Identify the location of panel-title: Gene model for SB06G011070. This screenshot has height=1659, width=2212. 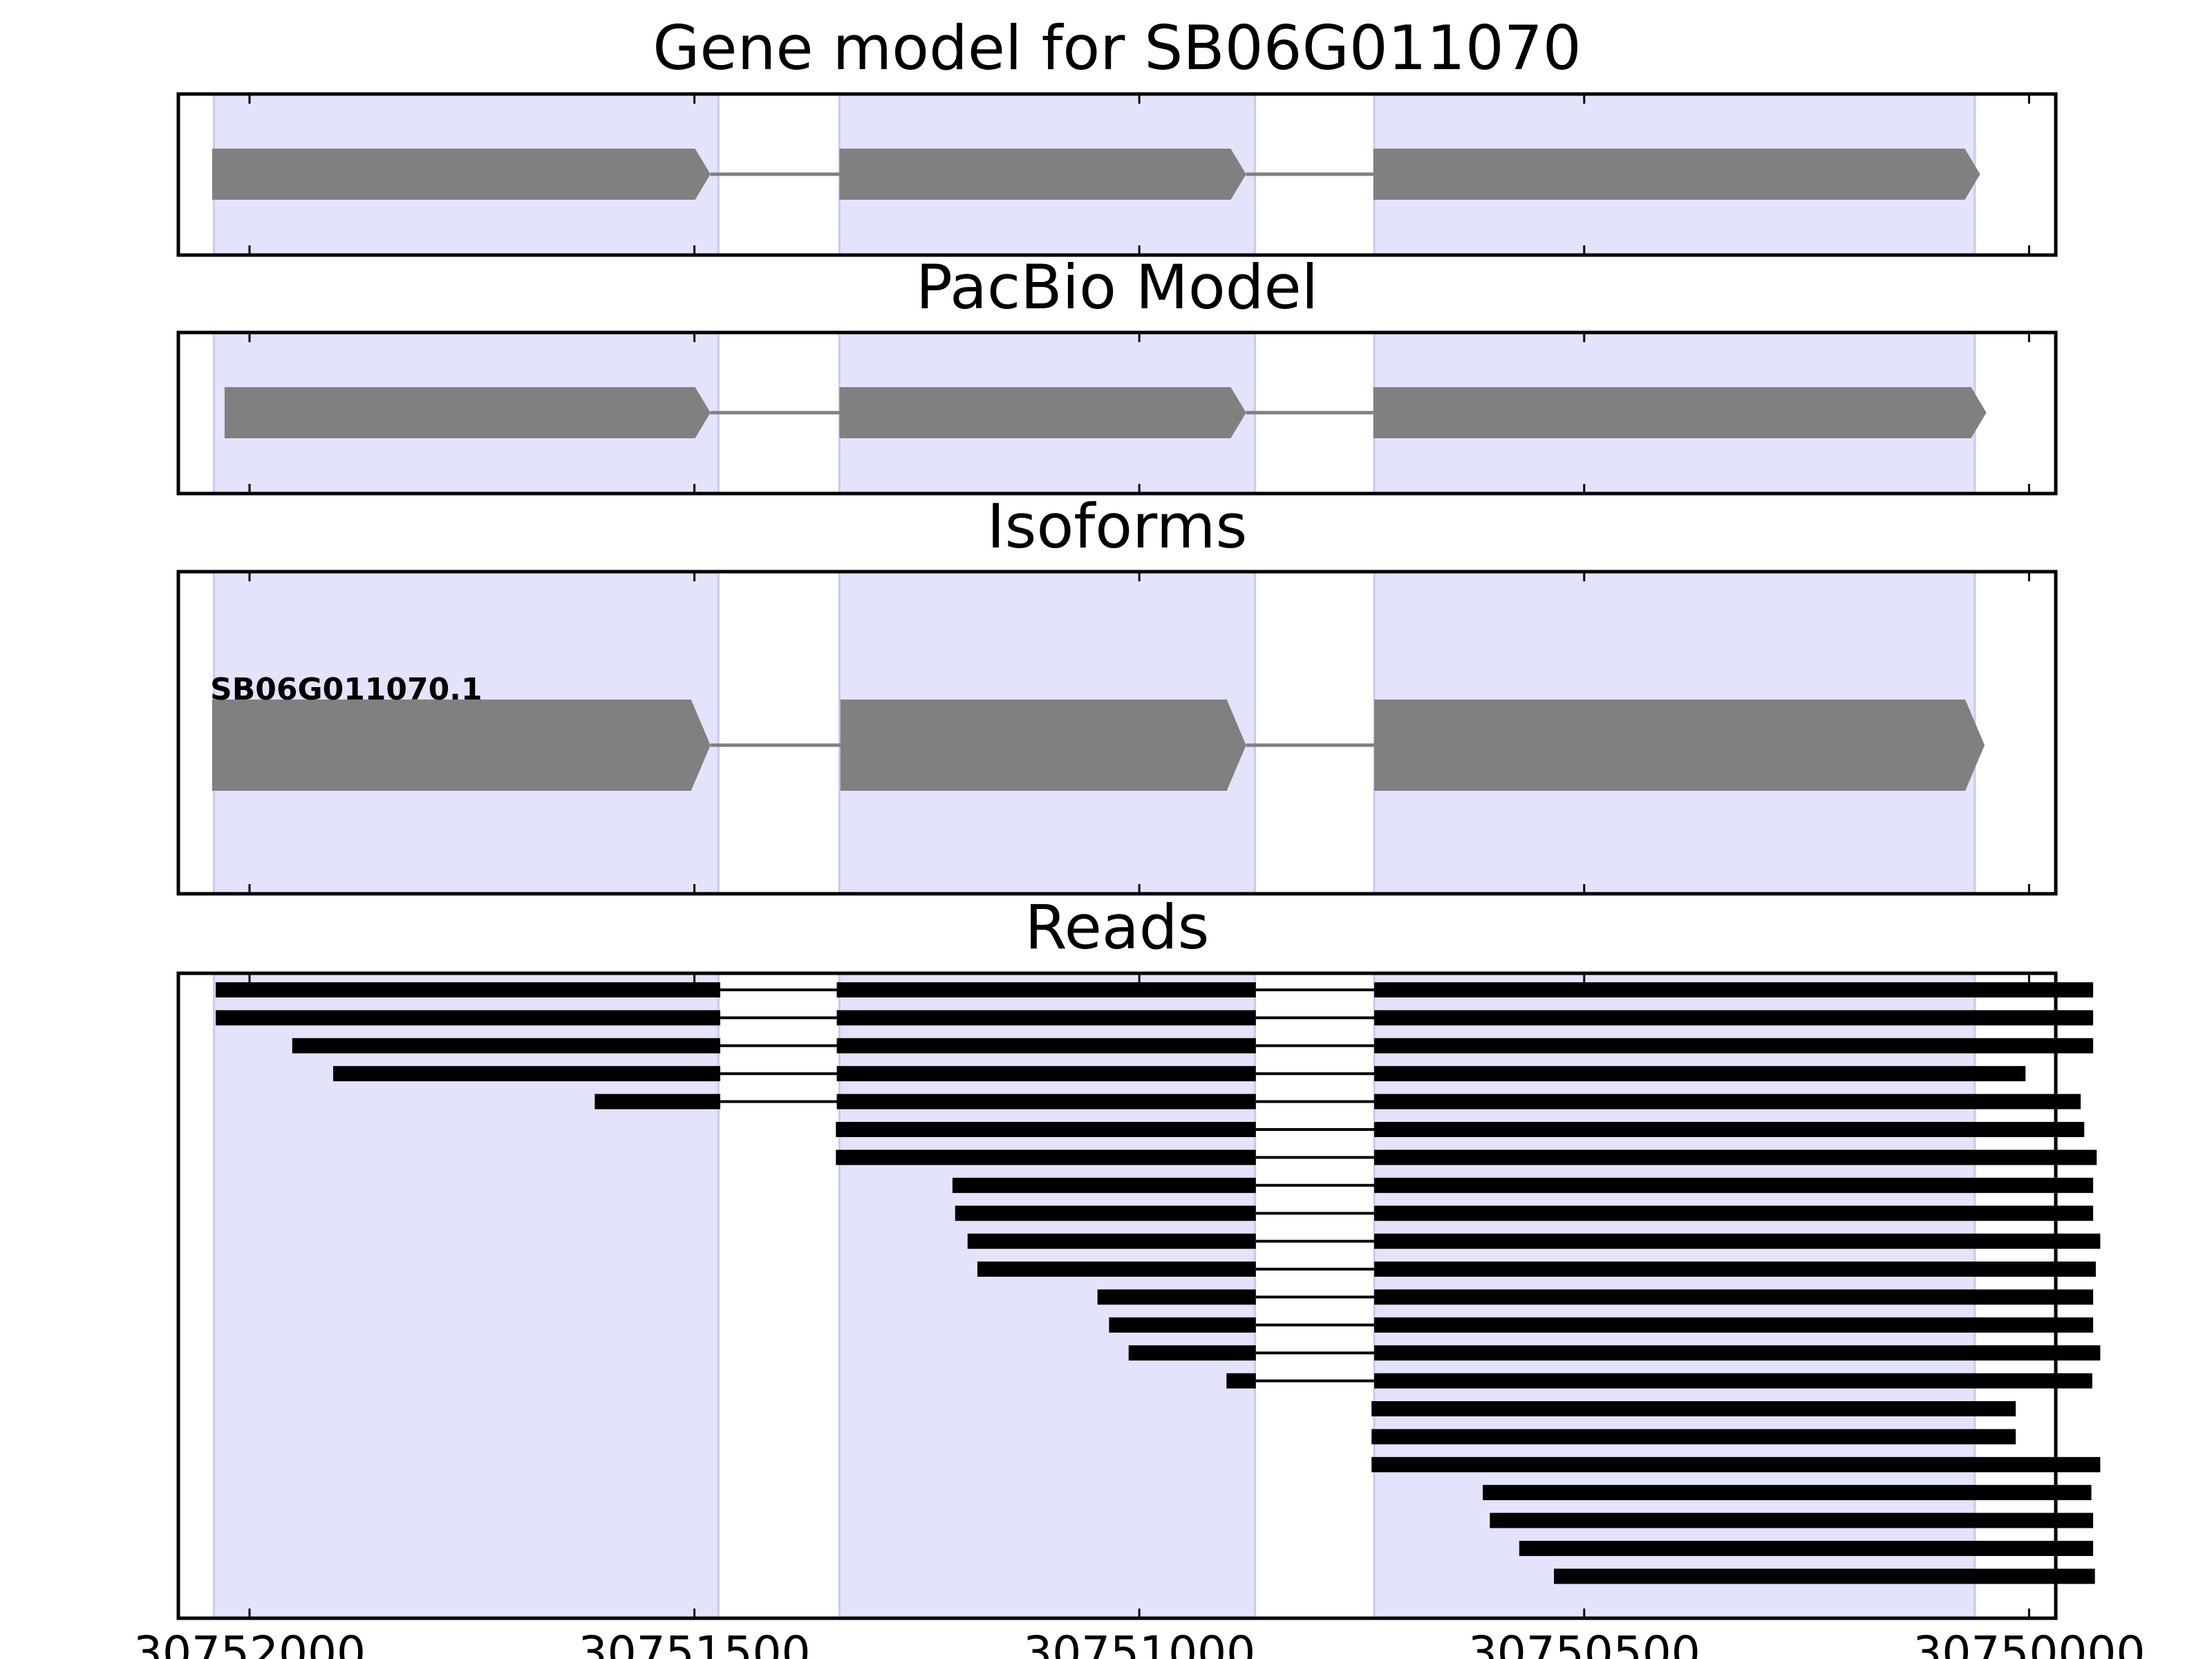
(1117, 48).